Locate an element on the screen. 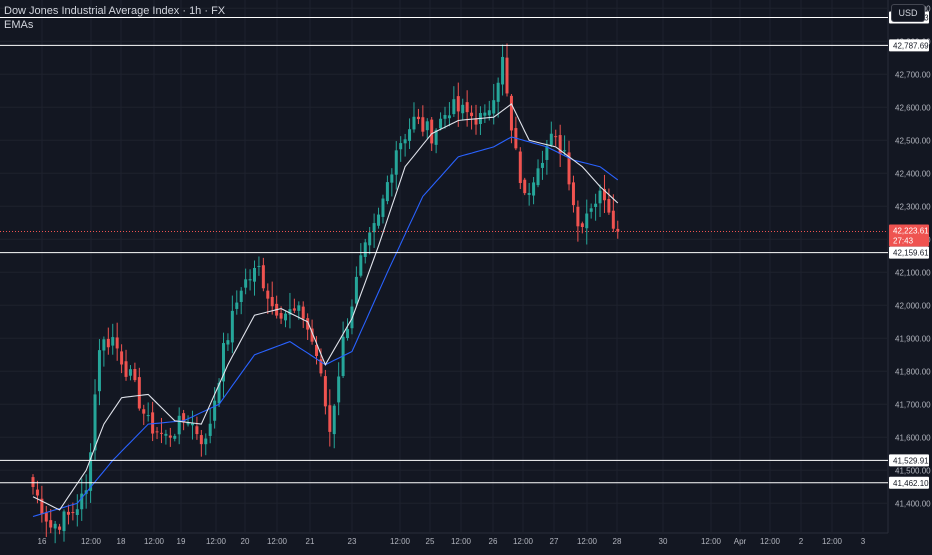 This screenshot has width=932, height=555. x-tick-label: 21 is located at coordinates (310, 541).